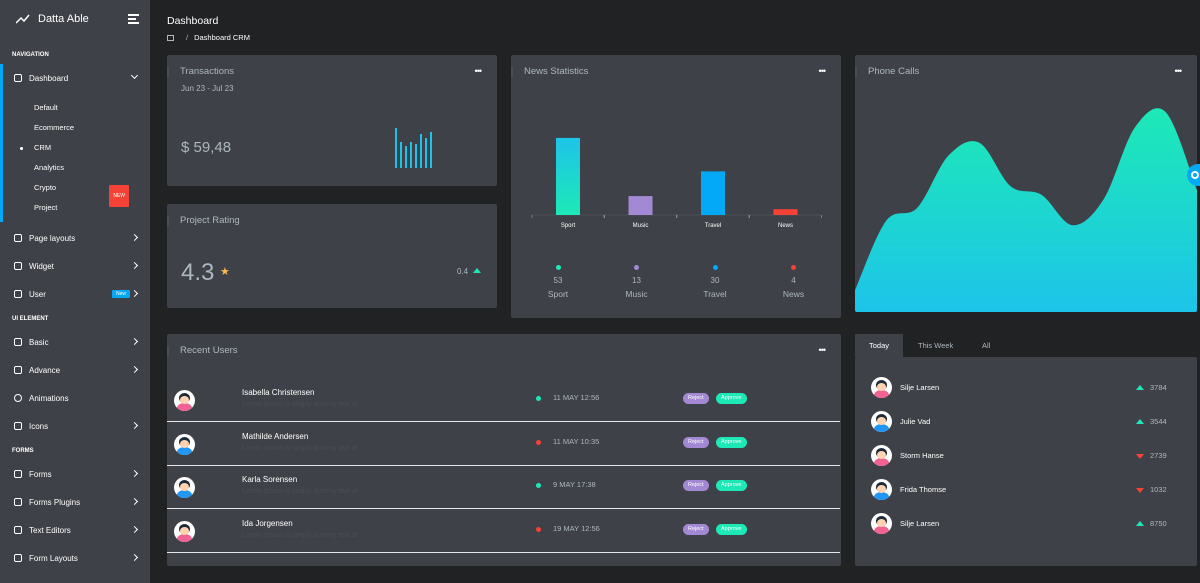  Describe the element at coordinates (1158, 387) in the screenshot. I see `person-value: 3784` at that location.